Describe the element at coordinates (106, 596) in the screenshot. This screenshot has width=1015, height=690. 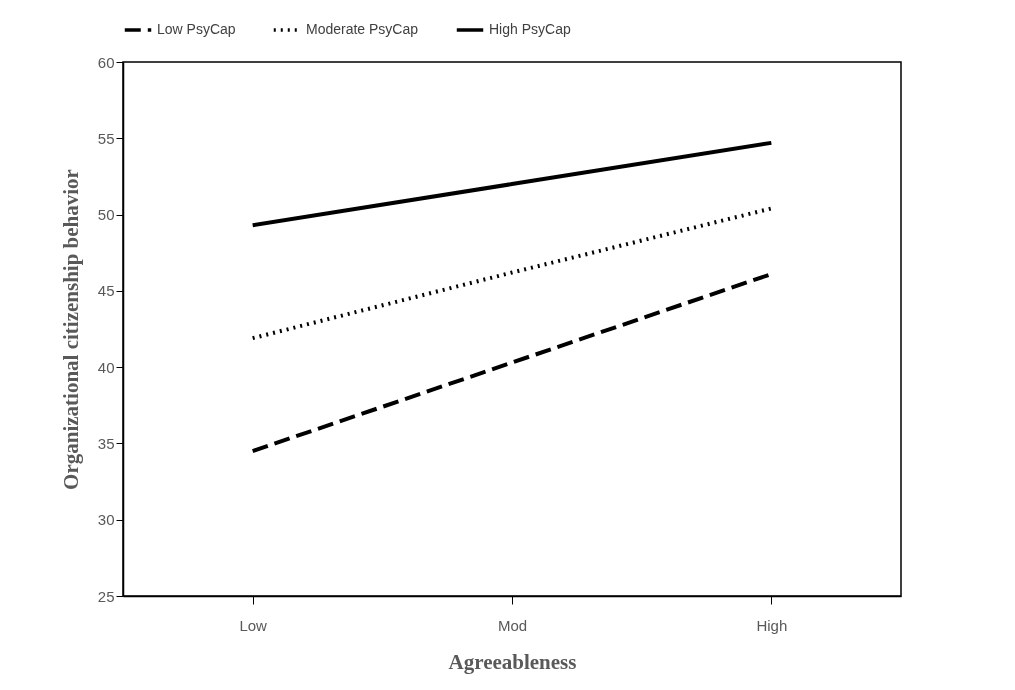
I see `y-tick-label: 25` at that location.